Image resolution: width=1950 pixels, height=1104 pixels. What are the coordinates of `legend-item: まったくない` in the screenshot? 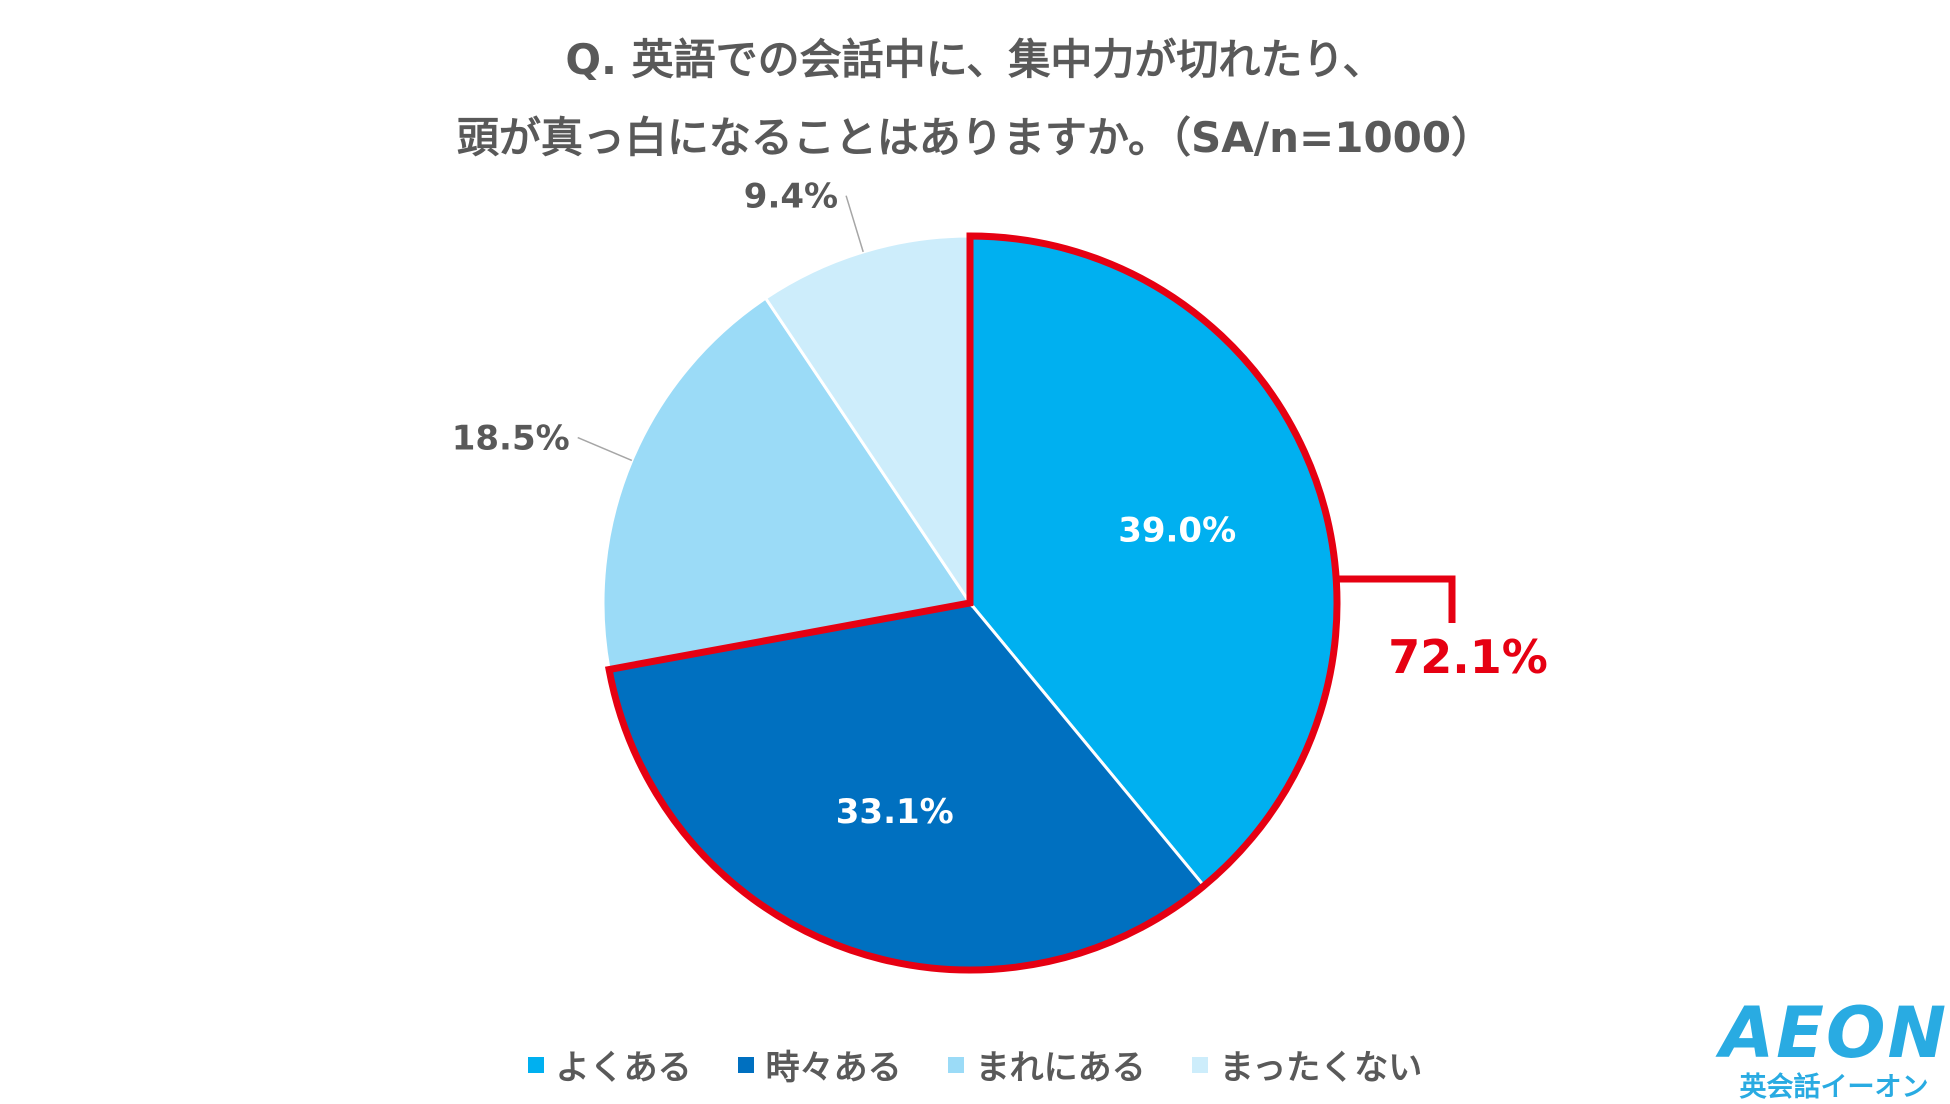 It's located at (1307, 1064).